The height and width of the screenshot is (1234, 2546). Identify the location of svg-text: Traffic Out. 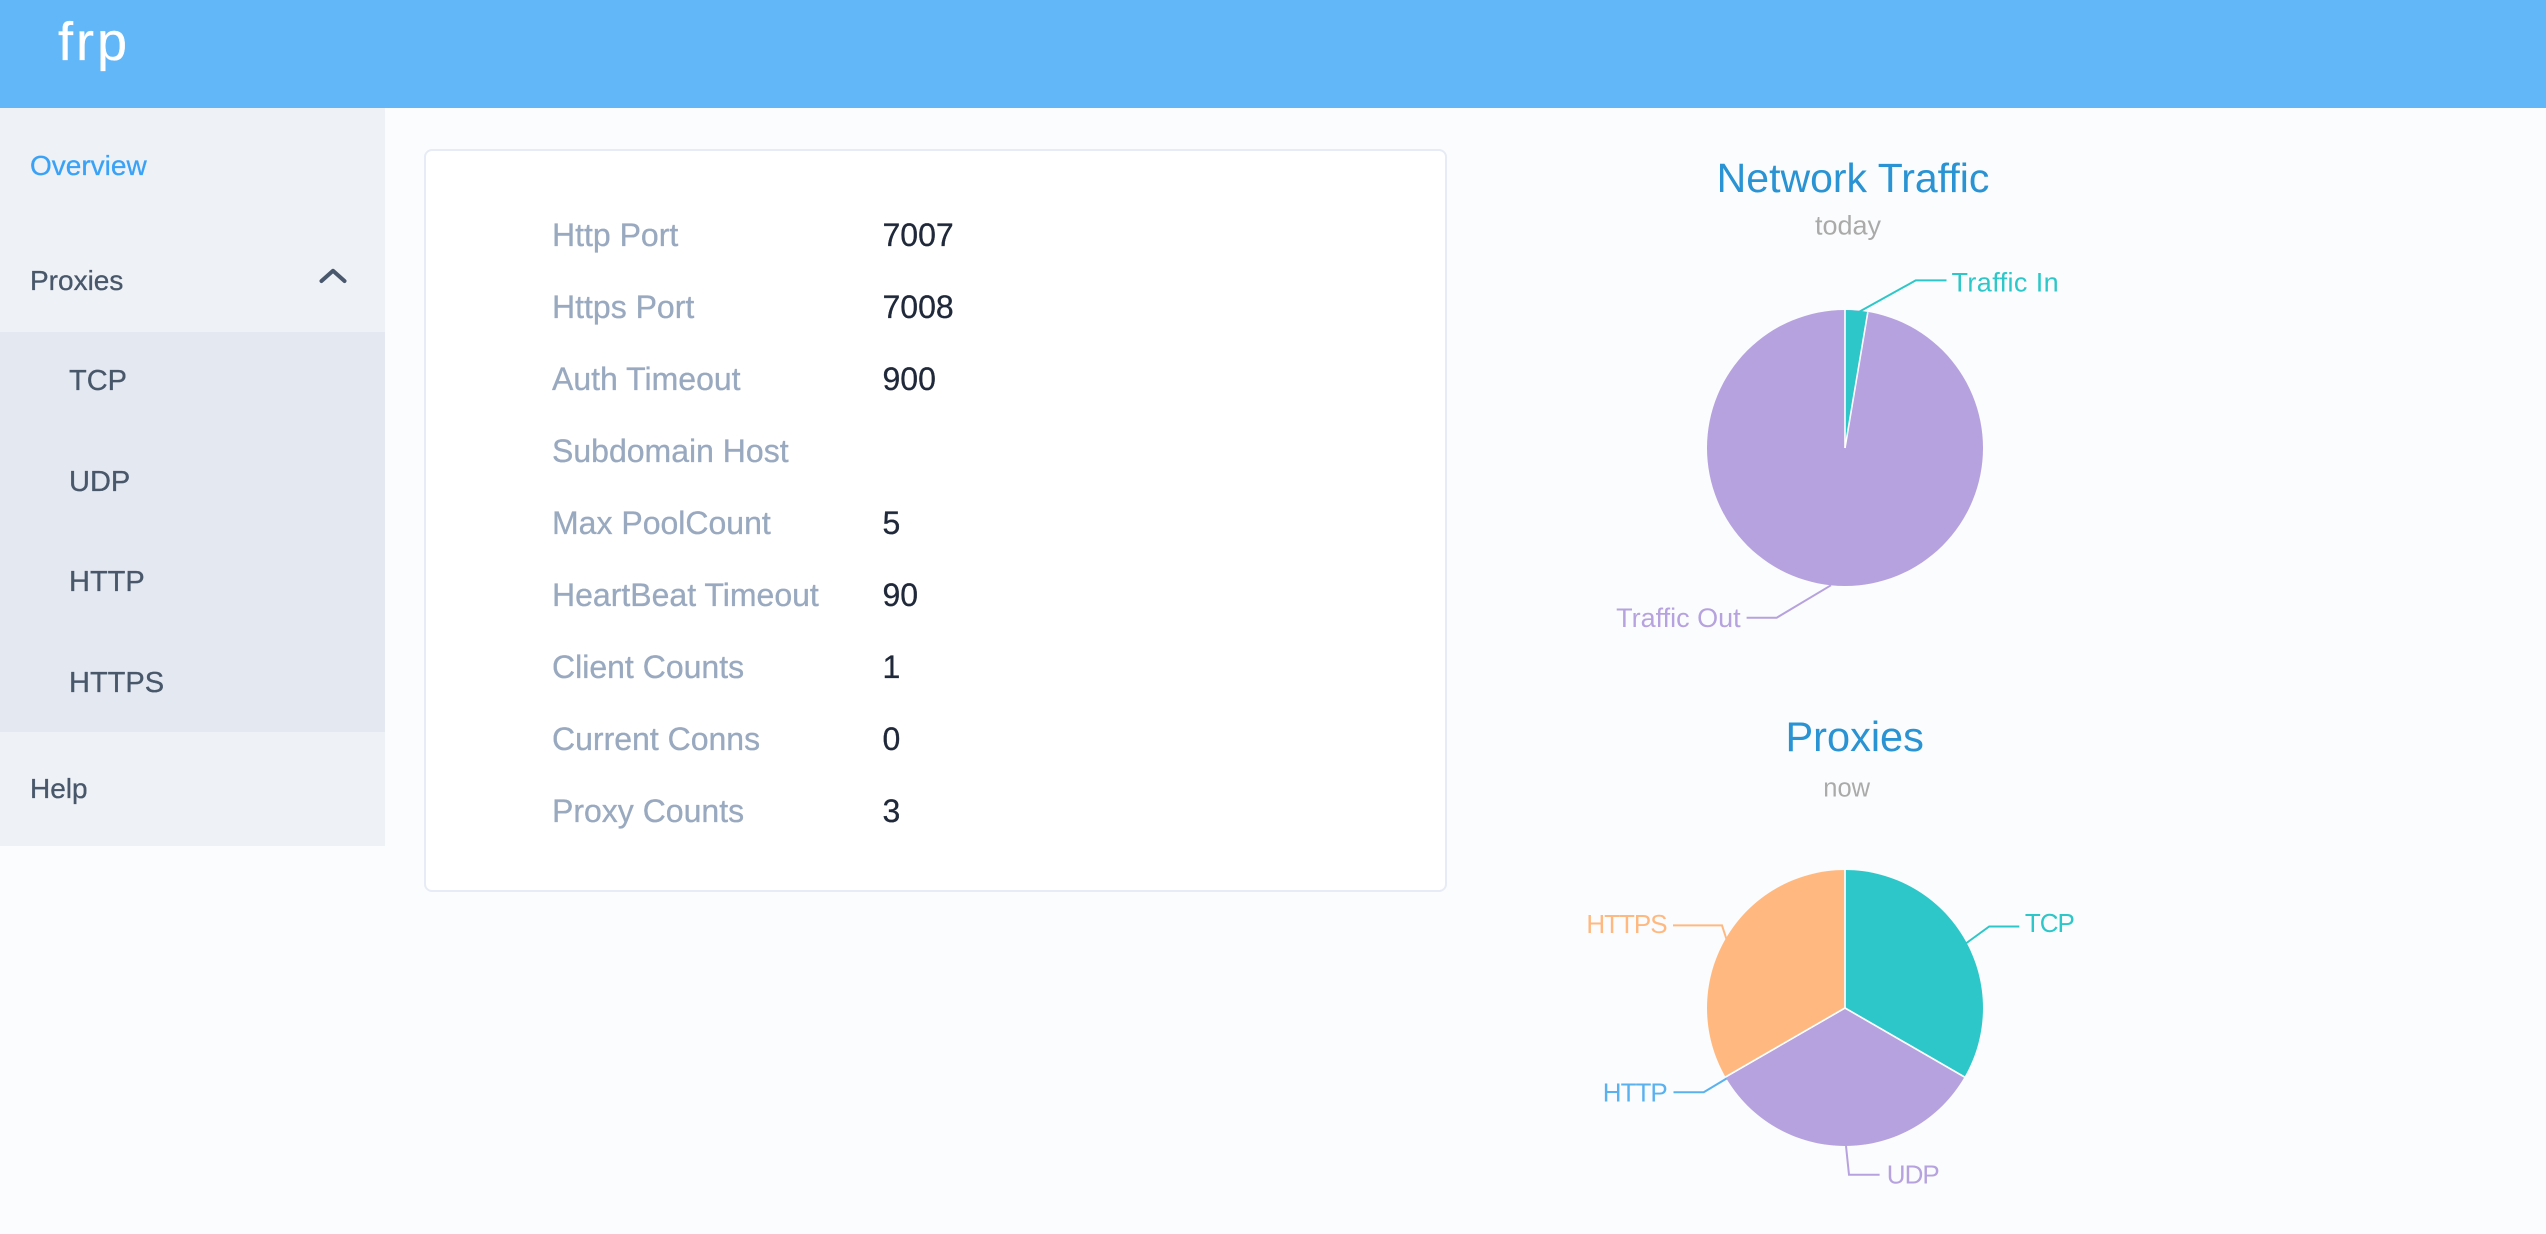
(1678, 618).